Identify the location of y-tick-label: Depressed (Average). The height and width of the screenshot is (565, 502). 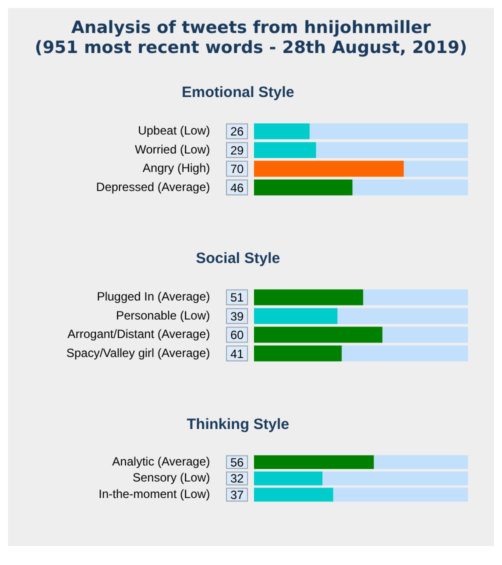
(153, 187).